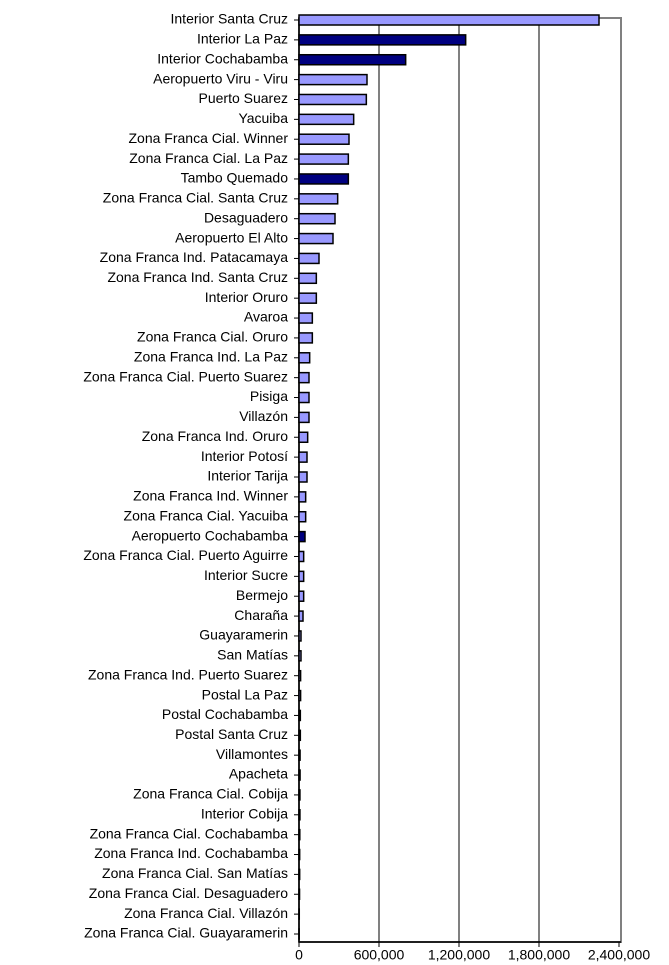 The height and width of the screenshot is (965, 669). I want to click on y-tick-label: Zona Franca Ind. Oruro, so click(215, 436).